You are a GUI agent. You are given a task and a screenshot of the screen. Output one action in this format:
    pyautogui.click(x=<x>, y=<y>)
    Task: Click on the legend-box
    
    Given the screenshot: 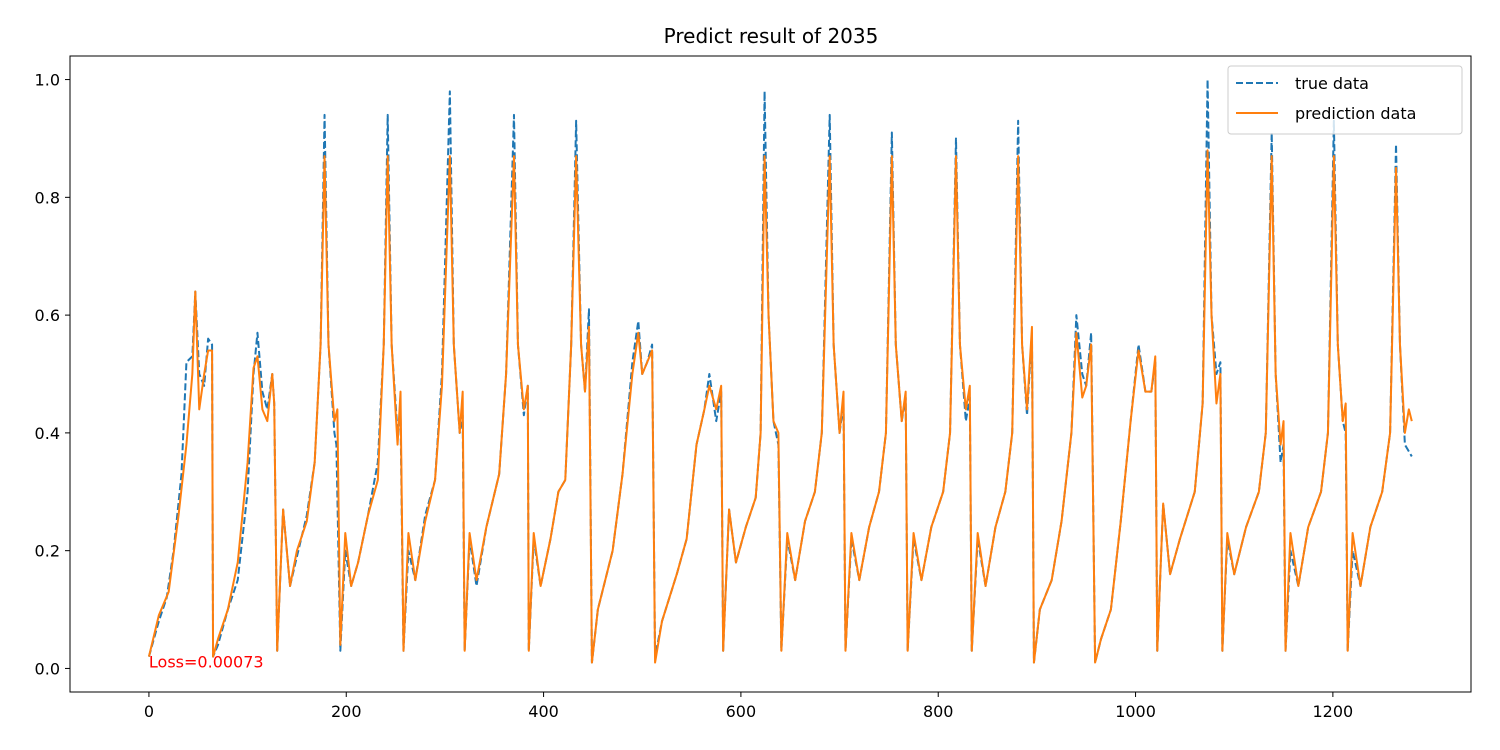 What is the action you would take?
    pyautogui.click(x=1345, y=100)
    